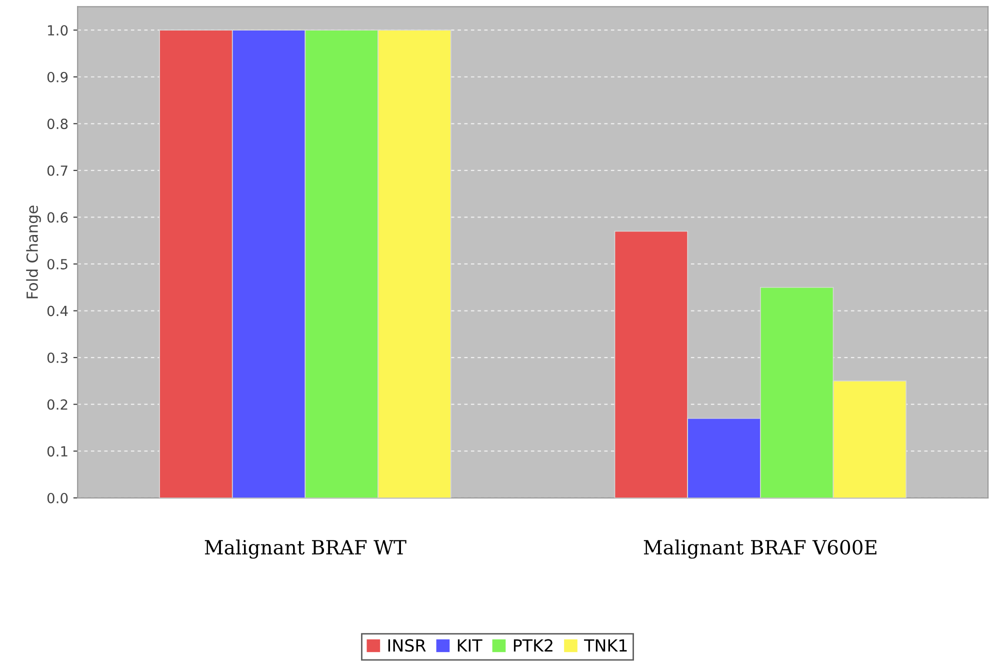 The height and width of the screenshot is (671, 995). Describe the element at coordinates (57, 124) in the screenshot. I see `y-tick-label: 0.8` at that location.